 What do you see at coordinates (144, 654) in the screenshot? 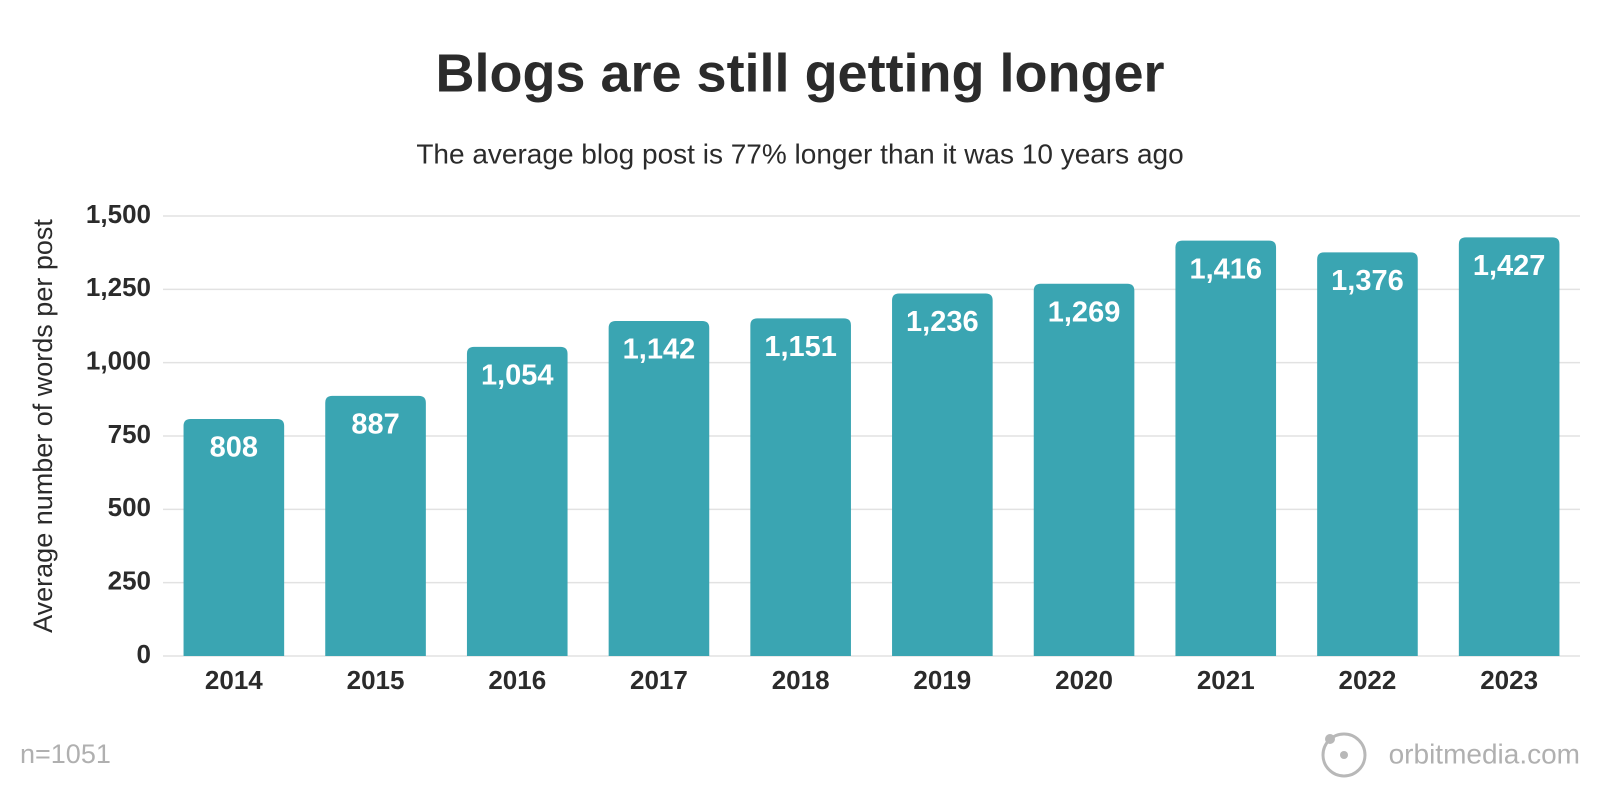
I see `y-tick-label: 0` at bounding box center [144, 654].